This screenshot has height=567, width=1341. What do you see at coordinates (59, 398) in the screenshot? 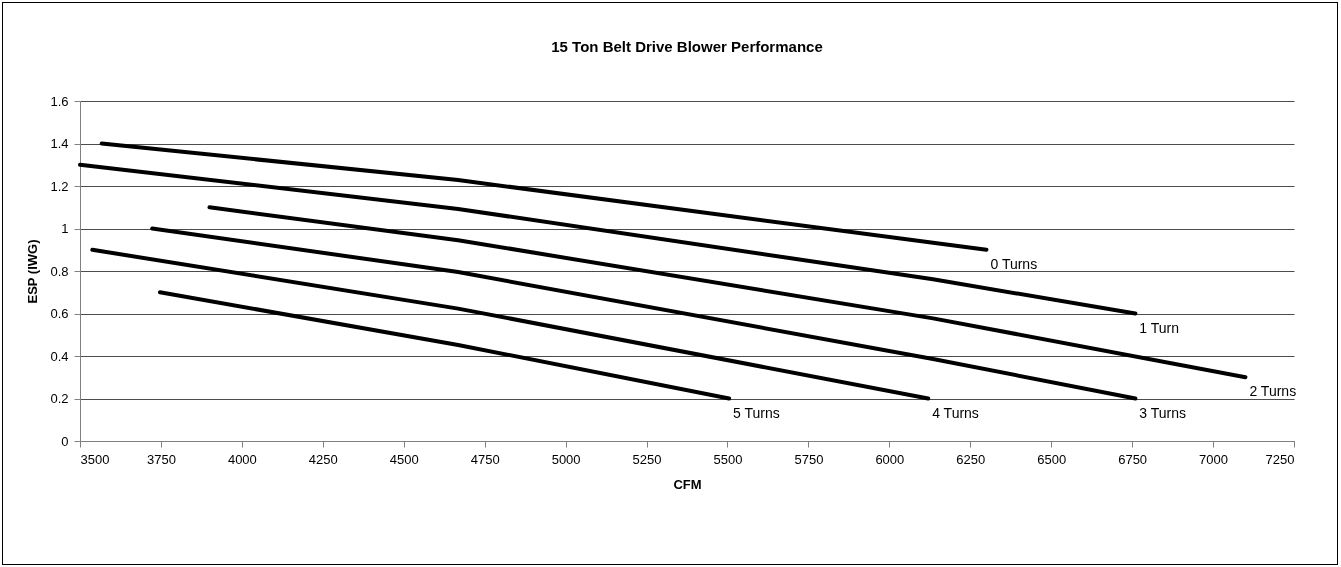
I see `y-tick-label: 0.2` at bounding box center [59, 398].